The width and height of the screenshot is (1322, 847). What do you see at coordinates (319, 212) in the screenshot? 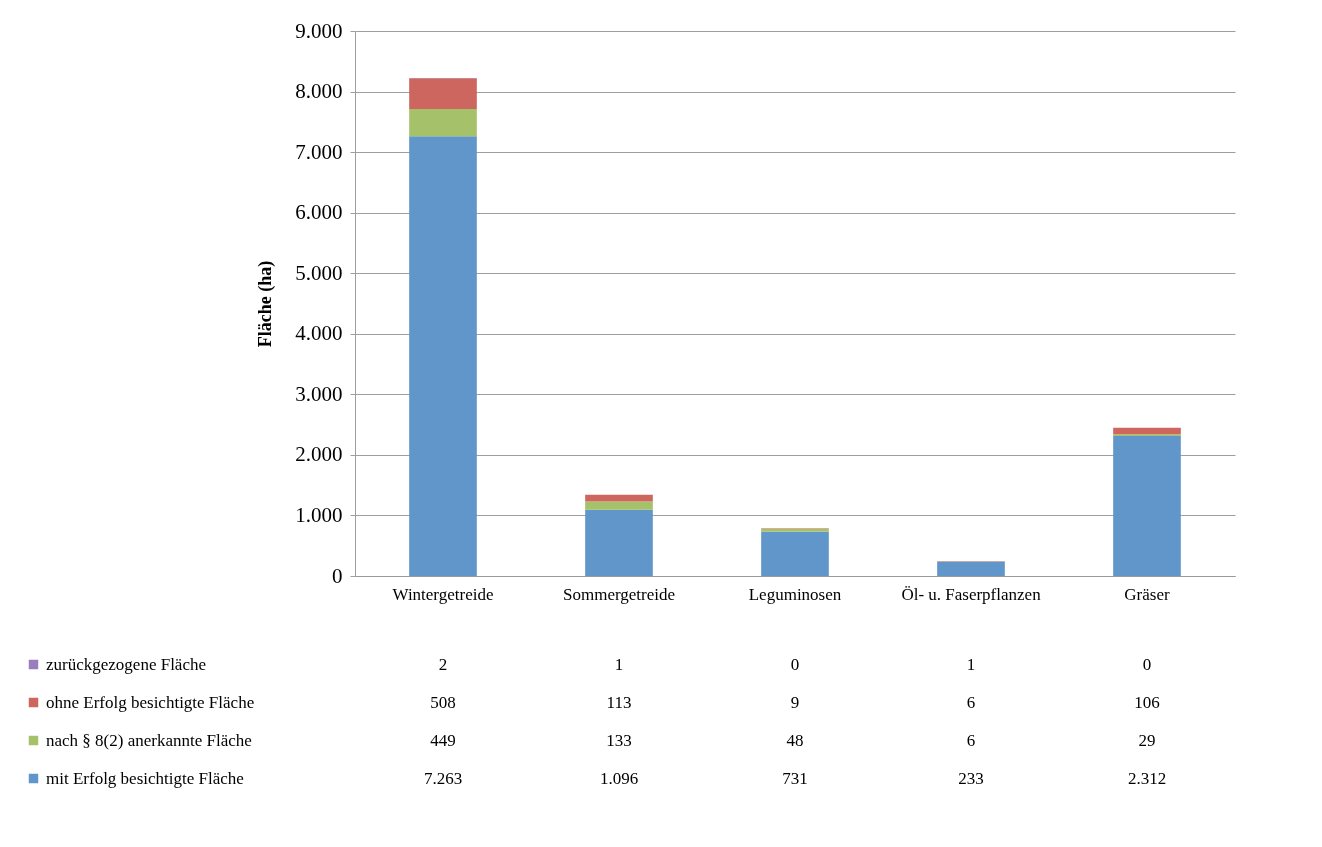
I see `y-tick-label: 6.000` at bounding box center [319, 212].